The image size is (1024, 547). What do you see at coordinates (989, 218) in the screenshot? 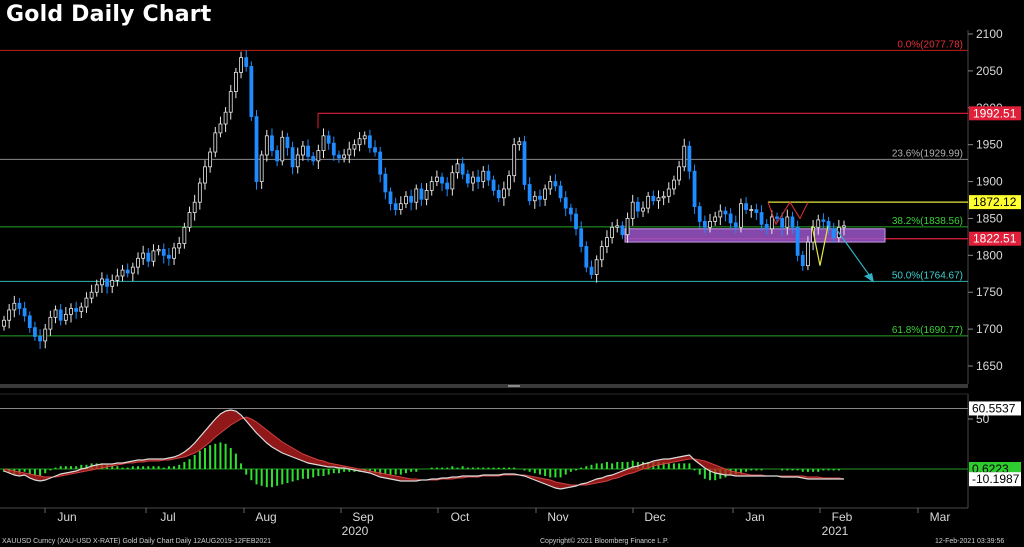
I see `price-tick-label: 1850` at bounding box center [989, 218].